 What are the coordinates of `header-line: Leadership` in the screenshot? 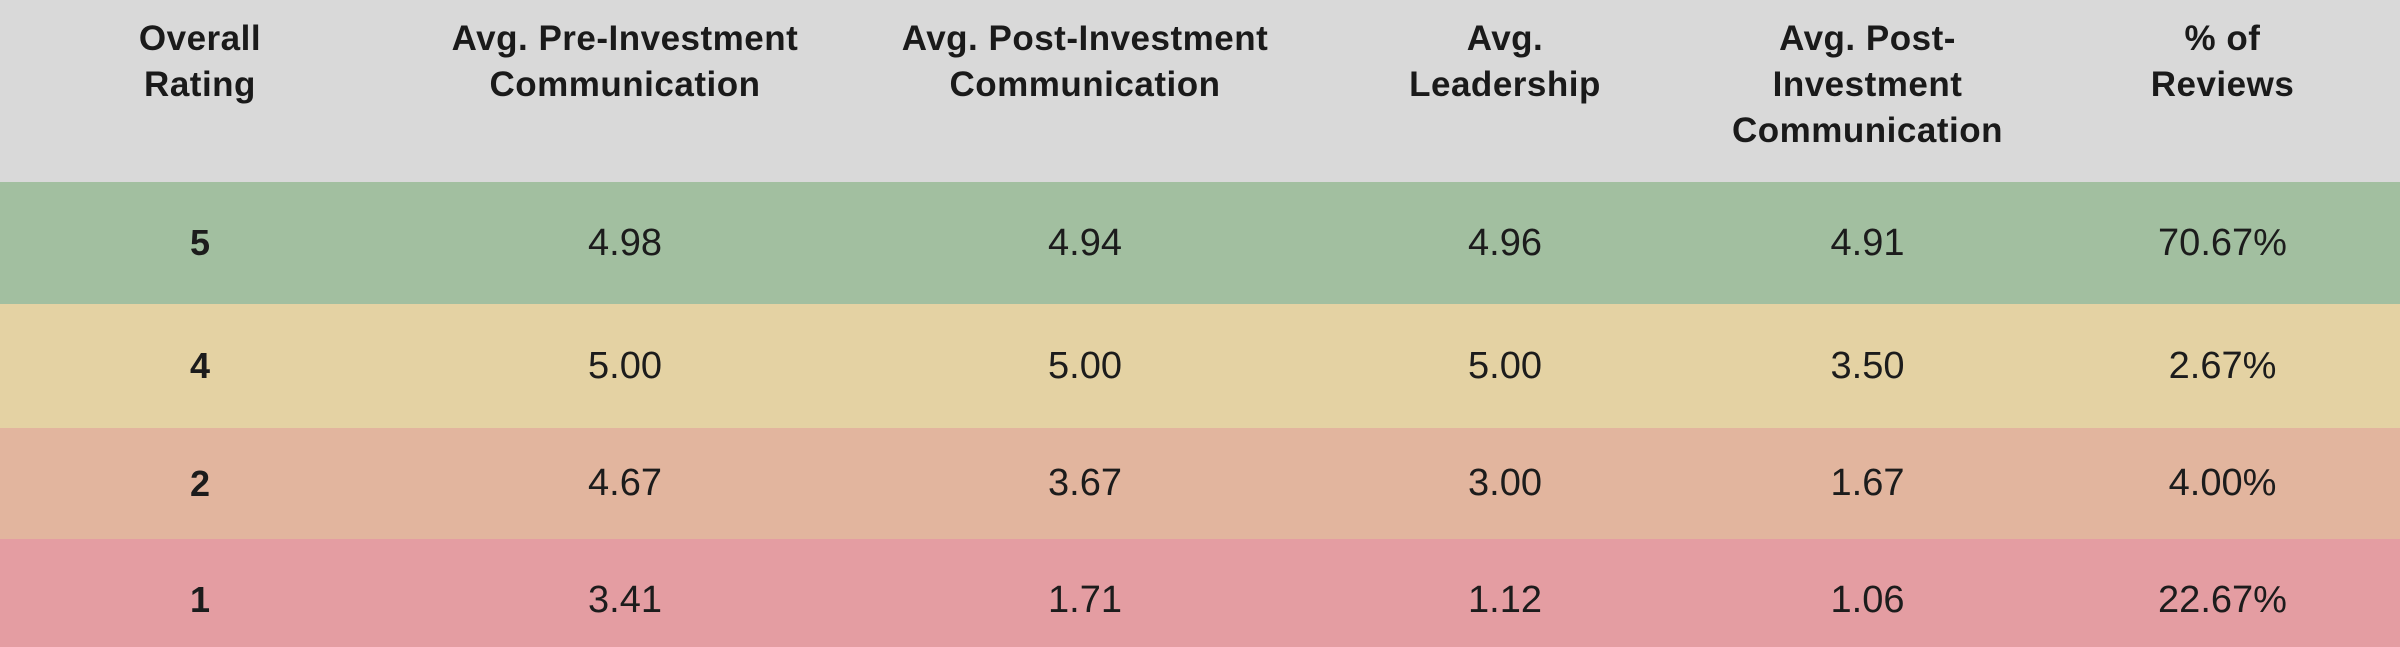 It's located at (1505, 84).